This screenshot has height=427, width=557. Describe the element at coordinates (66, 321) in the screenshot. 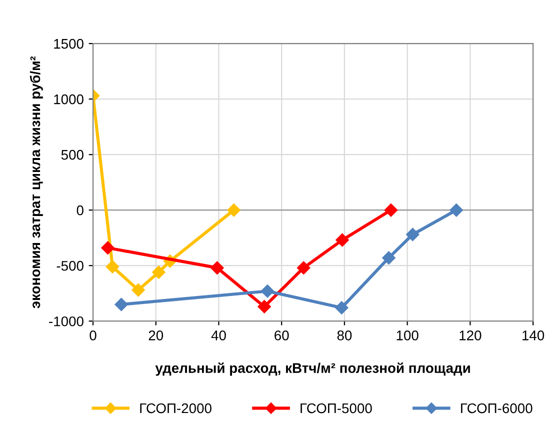

I see `y-tick-label: -1000` at that location.